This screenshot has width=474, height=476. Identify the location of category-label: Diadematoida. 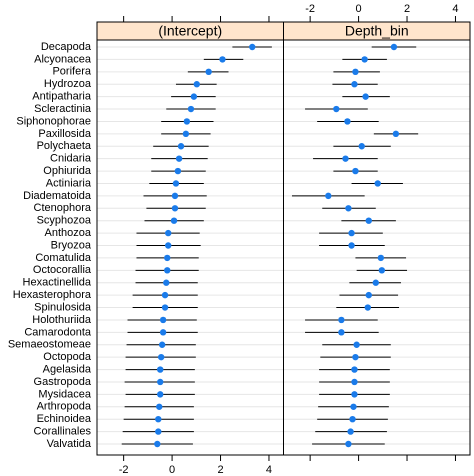
(57, 196).